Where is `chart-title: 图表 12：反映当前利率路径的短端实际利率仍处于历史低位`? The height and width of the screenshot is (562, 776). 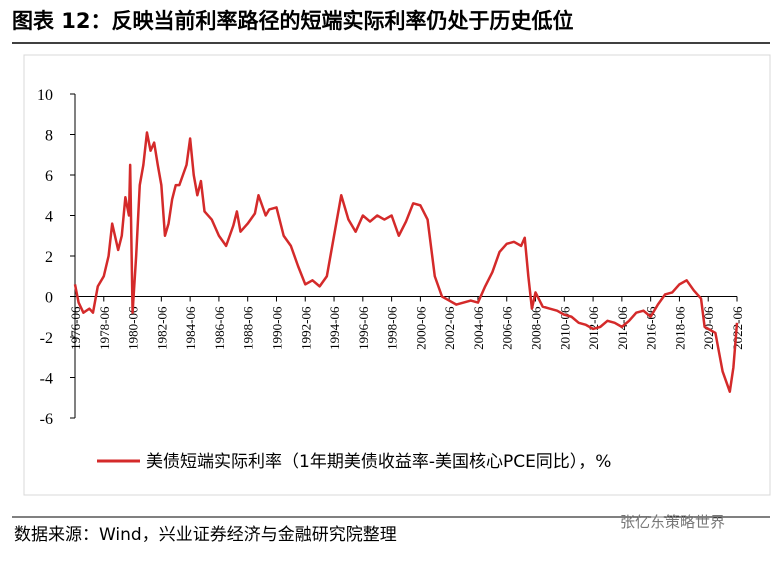
chart-title: 图表 12：反映当前利率路径的短端实际利率仍处于历史低位 is located at coordinates (293, 21).